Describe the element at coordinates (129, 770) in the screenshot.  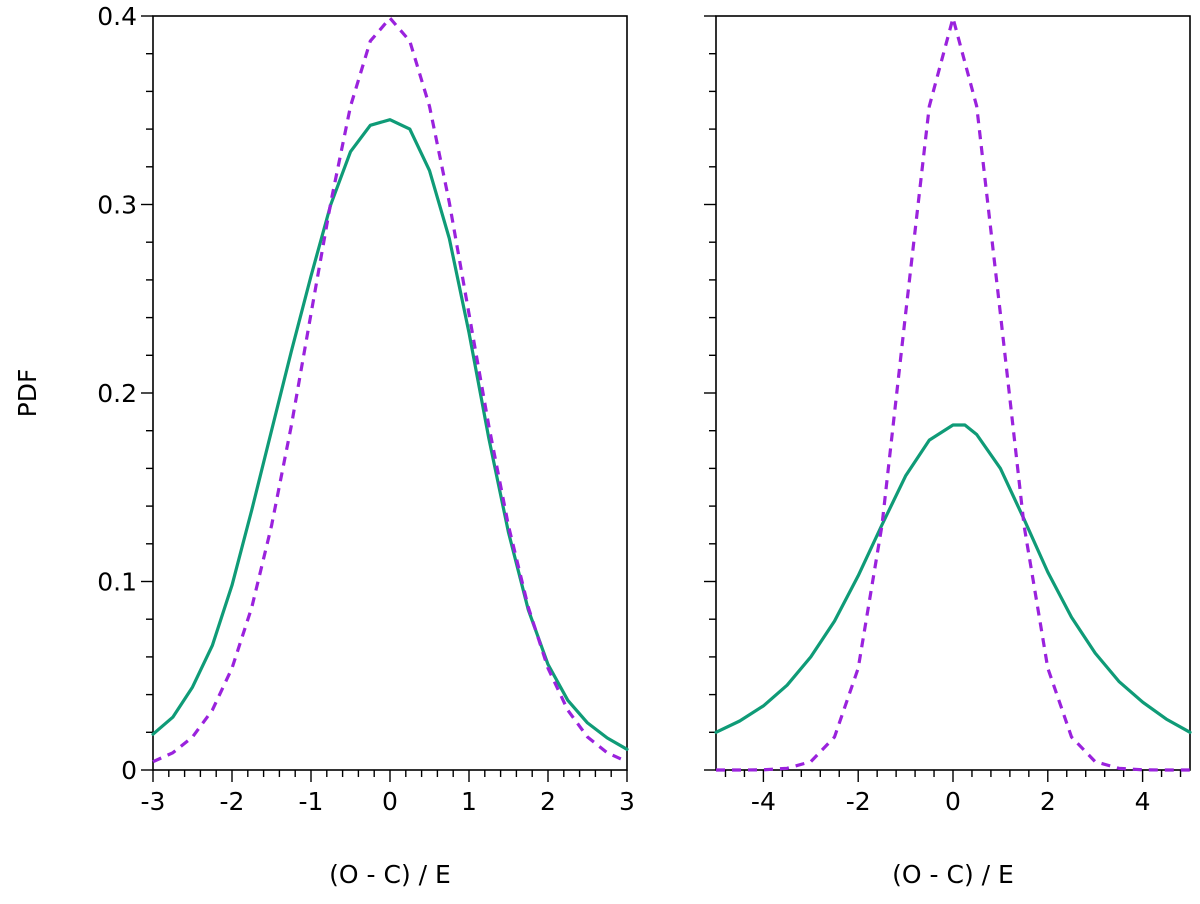
I see `y-tick-label: 0` at that location.